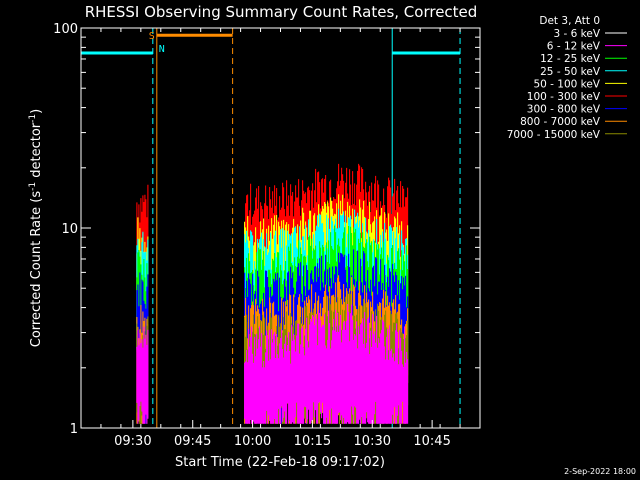  I want to click on x-tick-label: 10:30, so click(372, 441).